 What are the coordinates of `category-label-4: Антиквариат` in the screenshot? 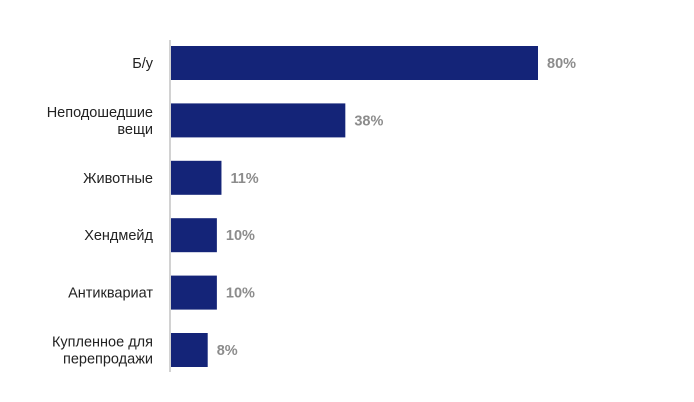 It's located at (110, 294).